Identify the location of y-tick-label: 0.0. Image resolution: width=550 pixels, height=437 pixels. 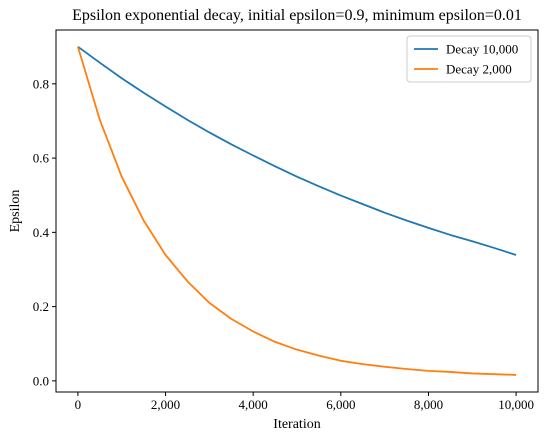
(41, 380).